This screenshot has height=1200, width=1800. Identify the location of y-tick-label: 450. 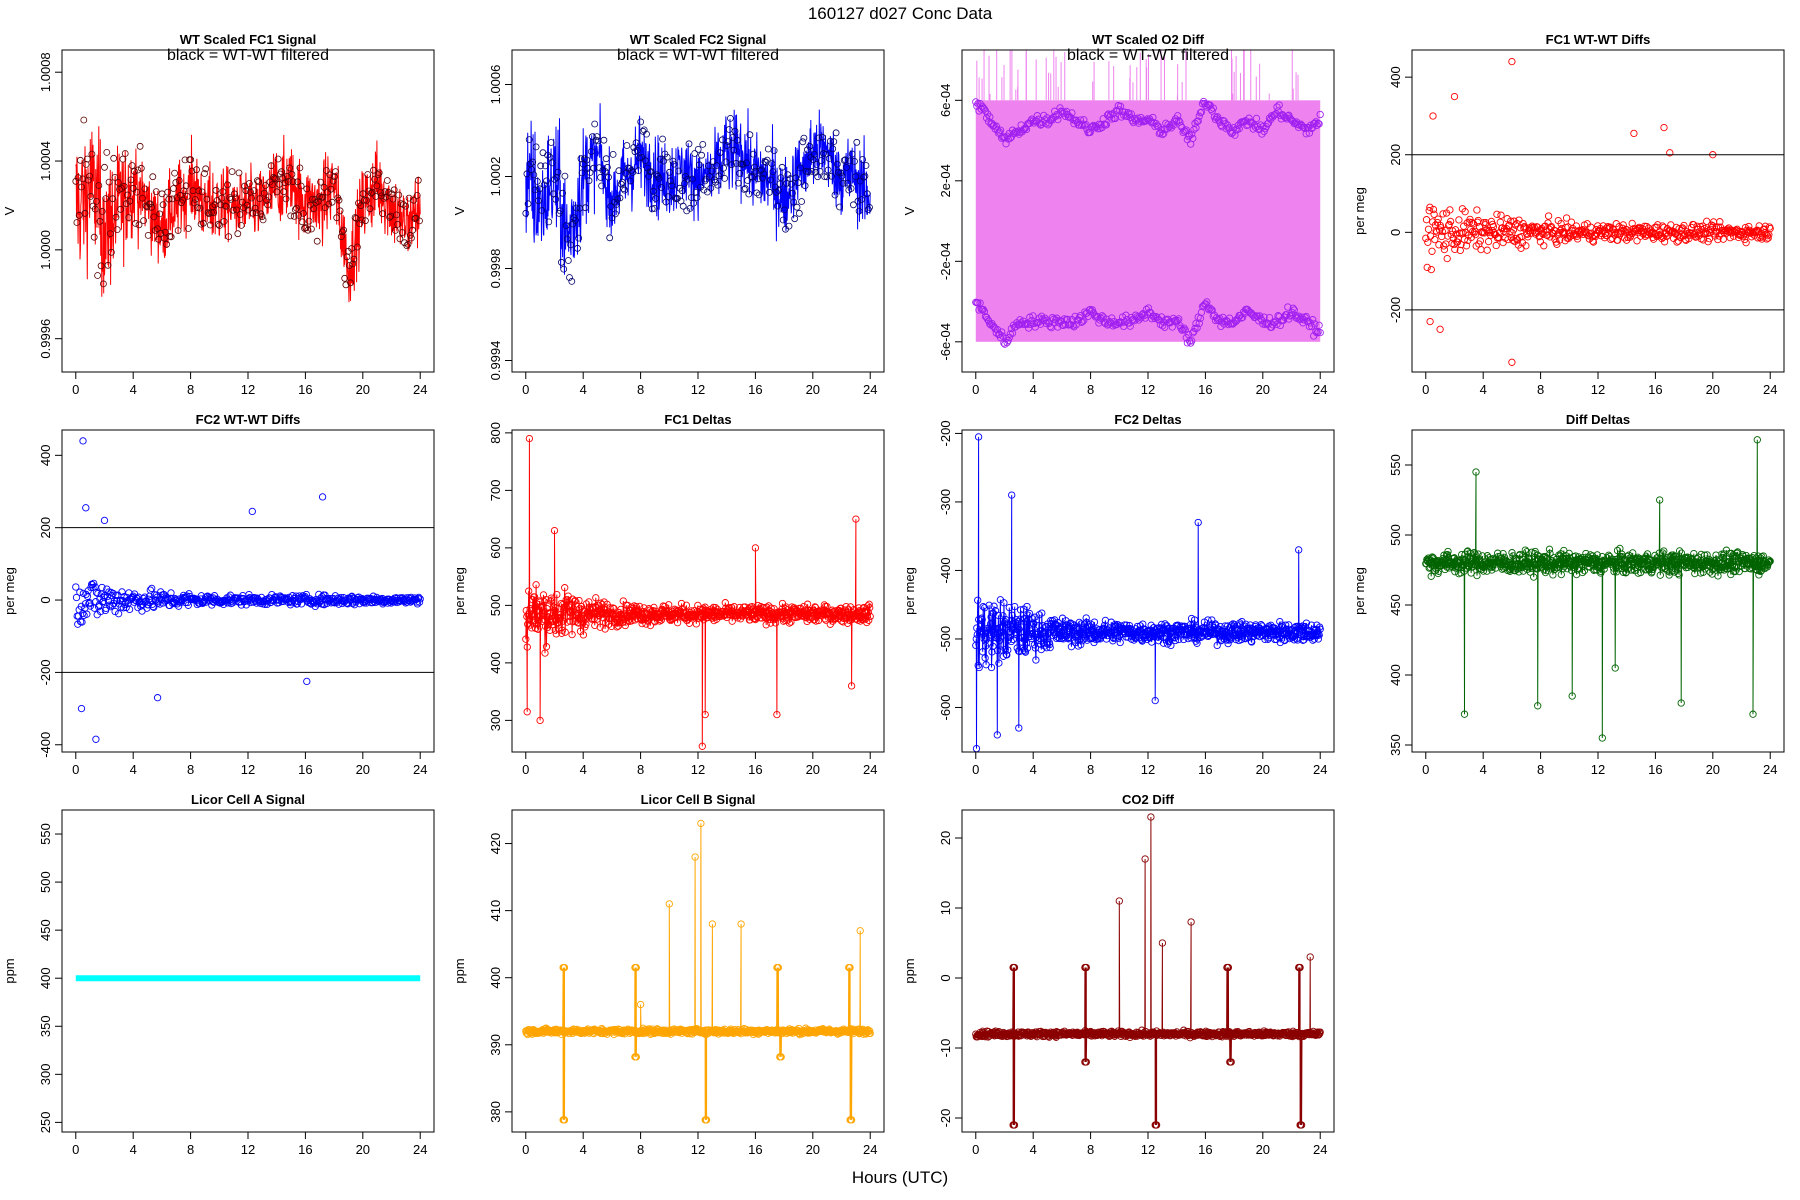
(1395, 605).